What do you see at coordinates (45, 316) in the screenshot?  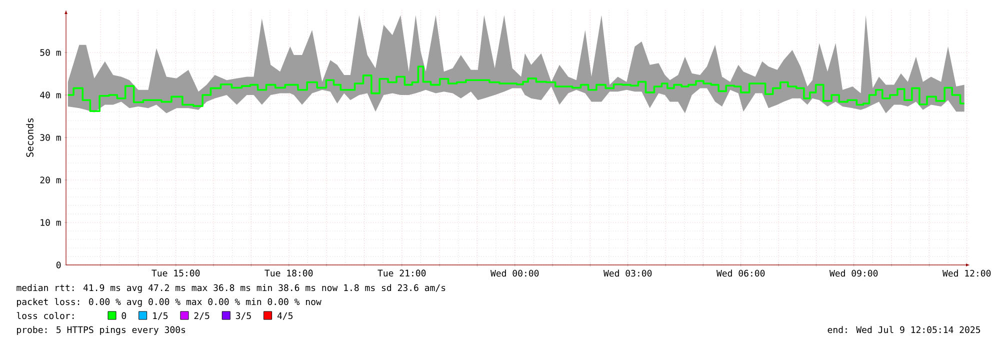 I see `legend-title: loss color:` at bounding box center [45, 316].